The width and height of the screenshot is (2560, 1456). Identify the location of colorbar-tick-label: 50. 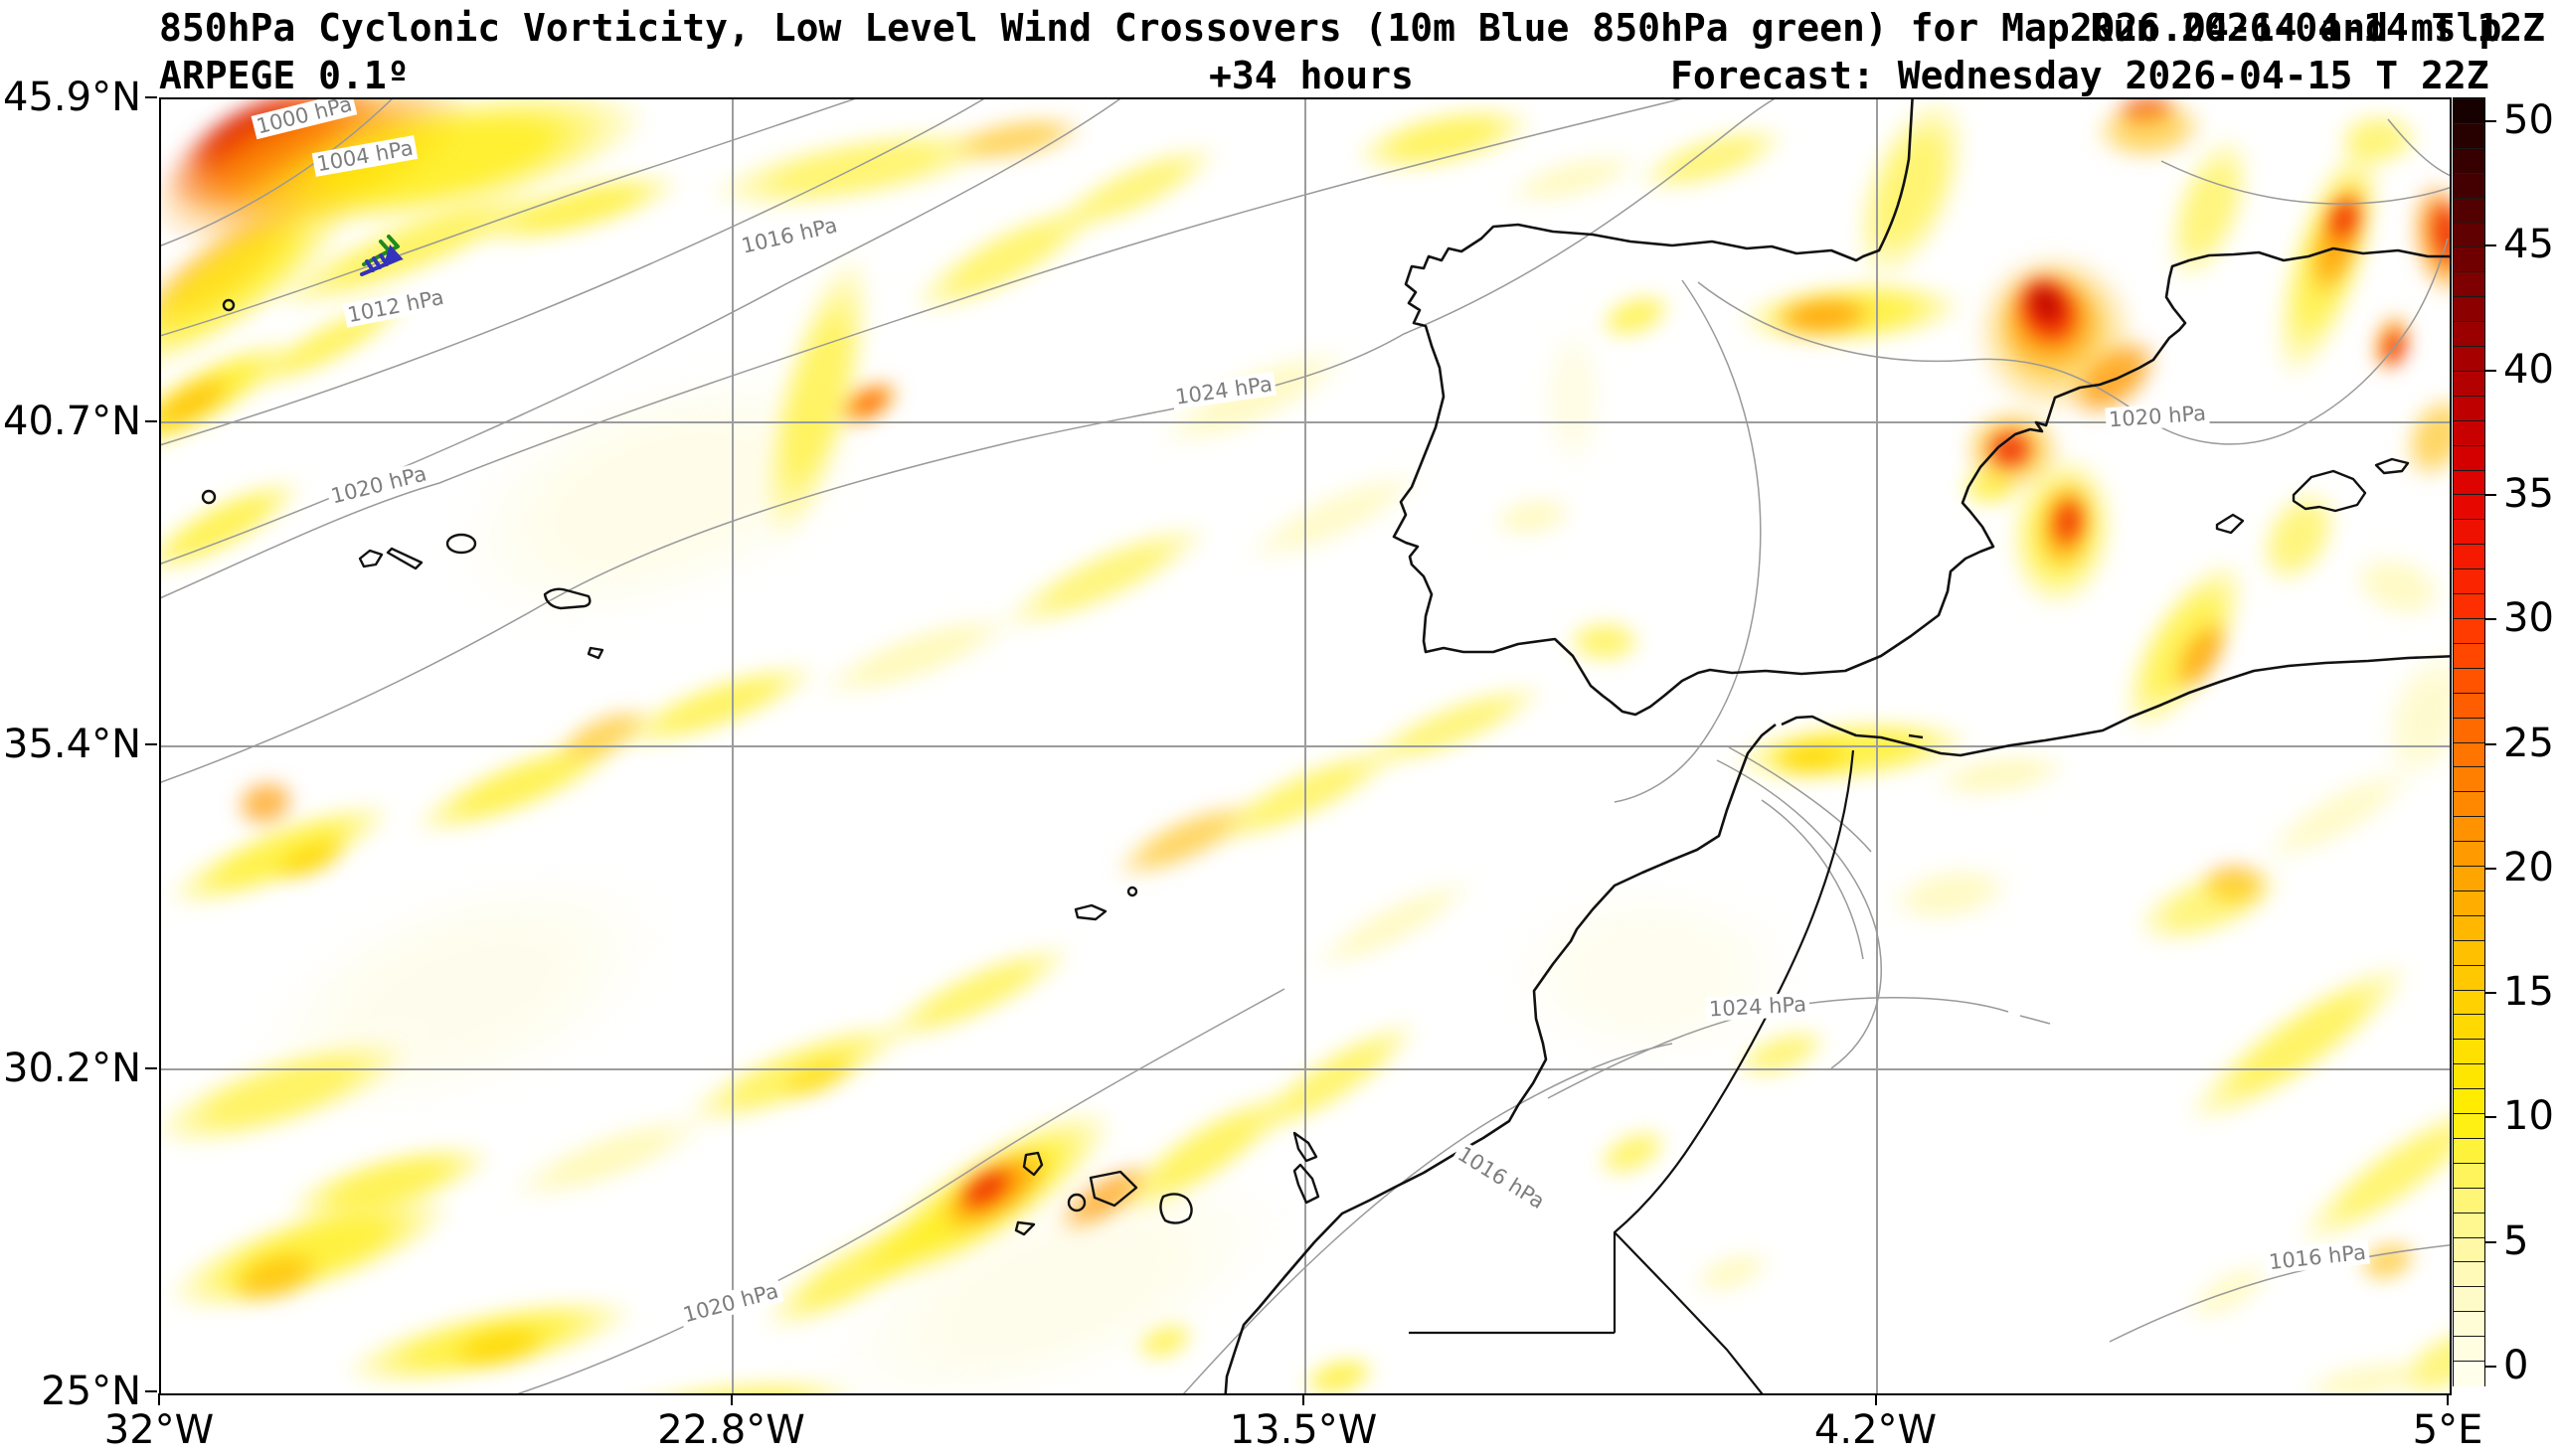
(2528, 120).